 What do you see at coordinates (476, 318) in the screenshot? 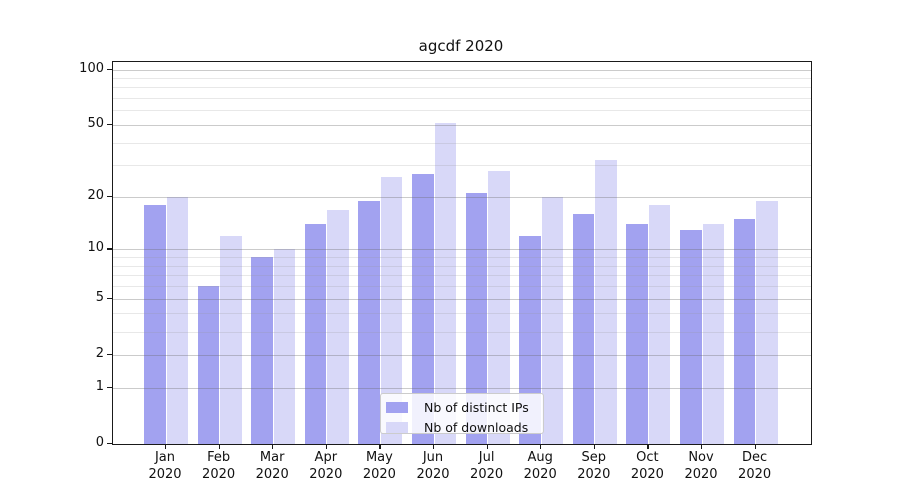
I see `bar-distinct-ips-jul` at bounding box center [476, 318].